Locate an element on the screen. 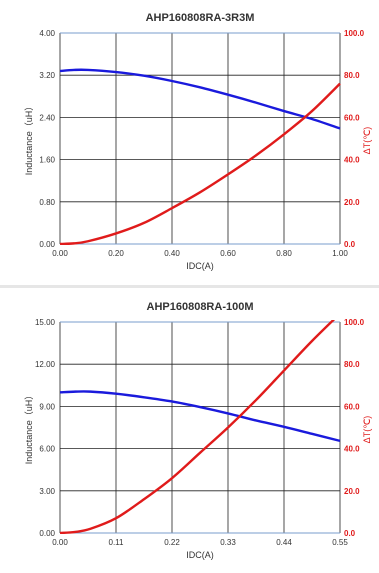 This screenshot has width=379, height=573. chart-title: AHP160808RA-3R3M is located at coordinates (200, 18).